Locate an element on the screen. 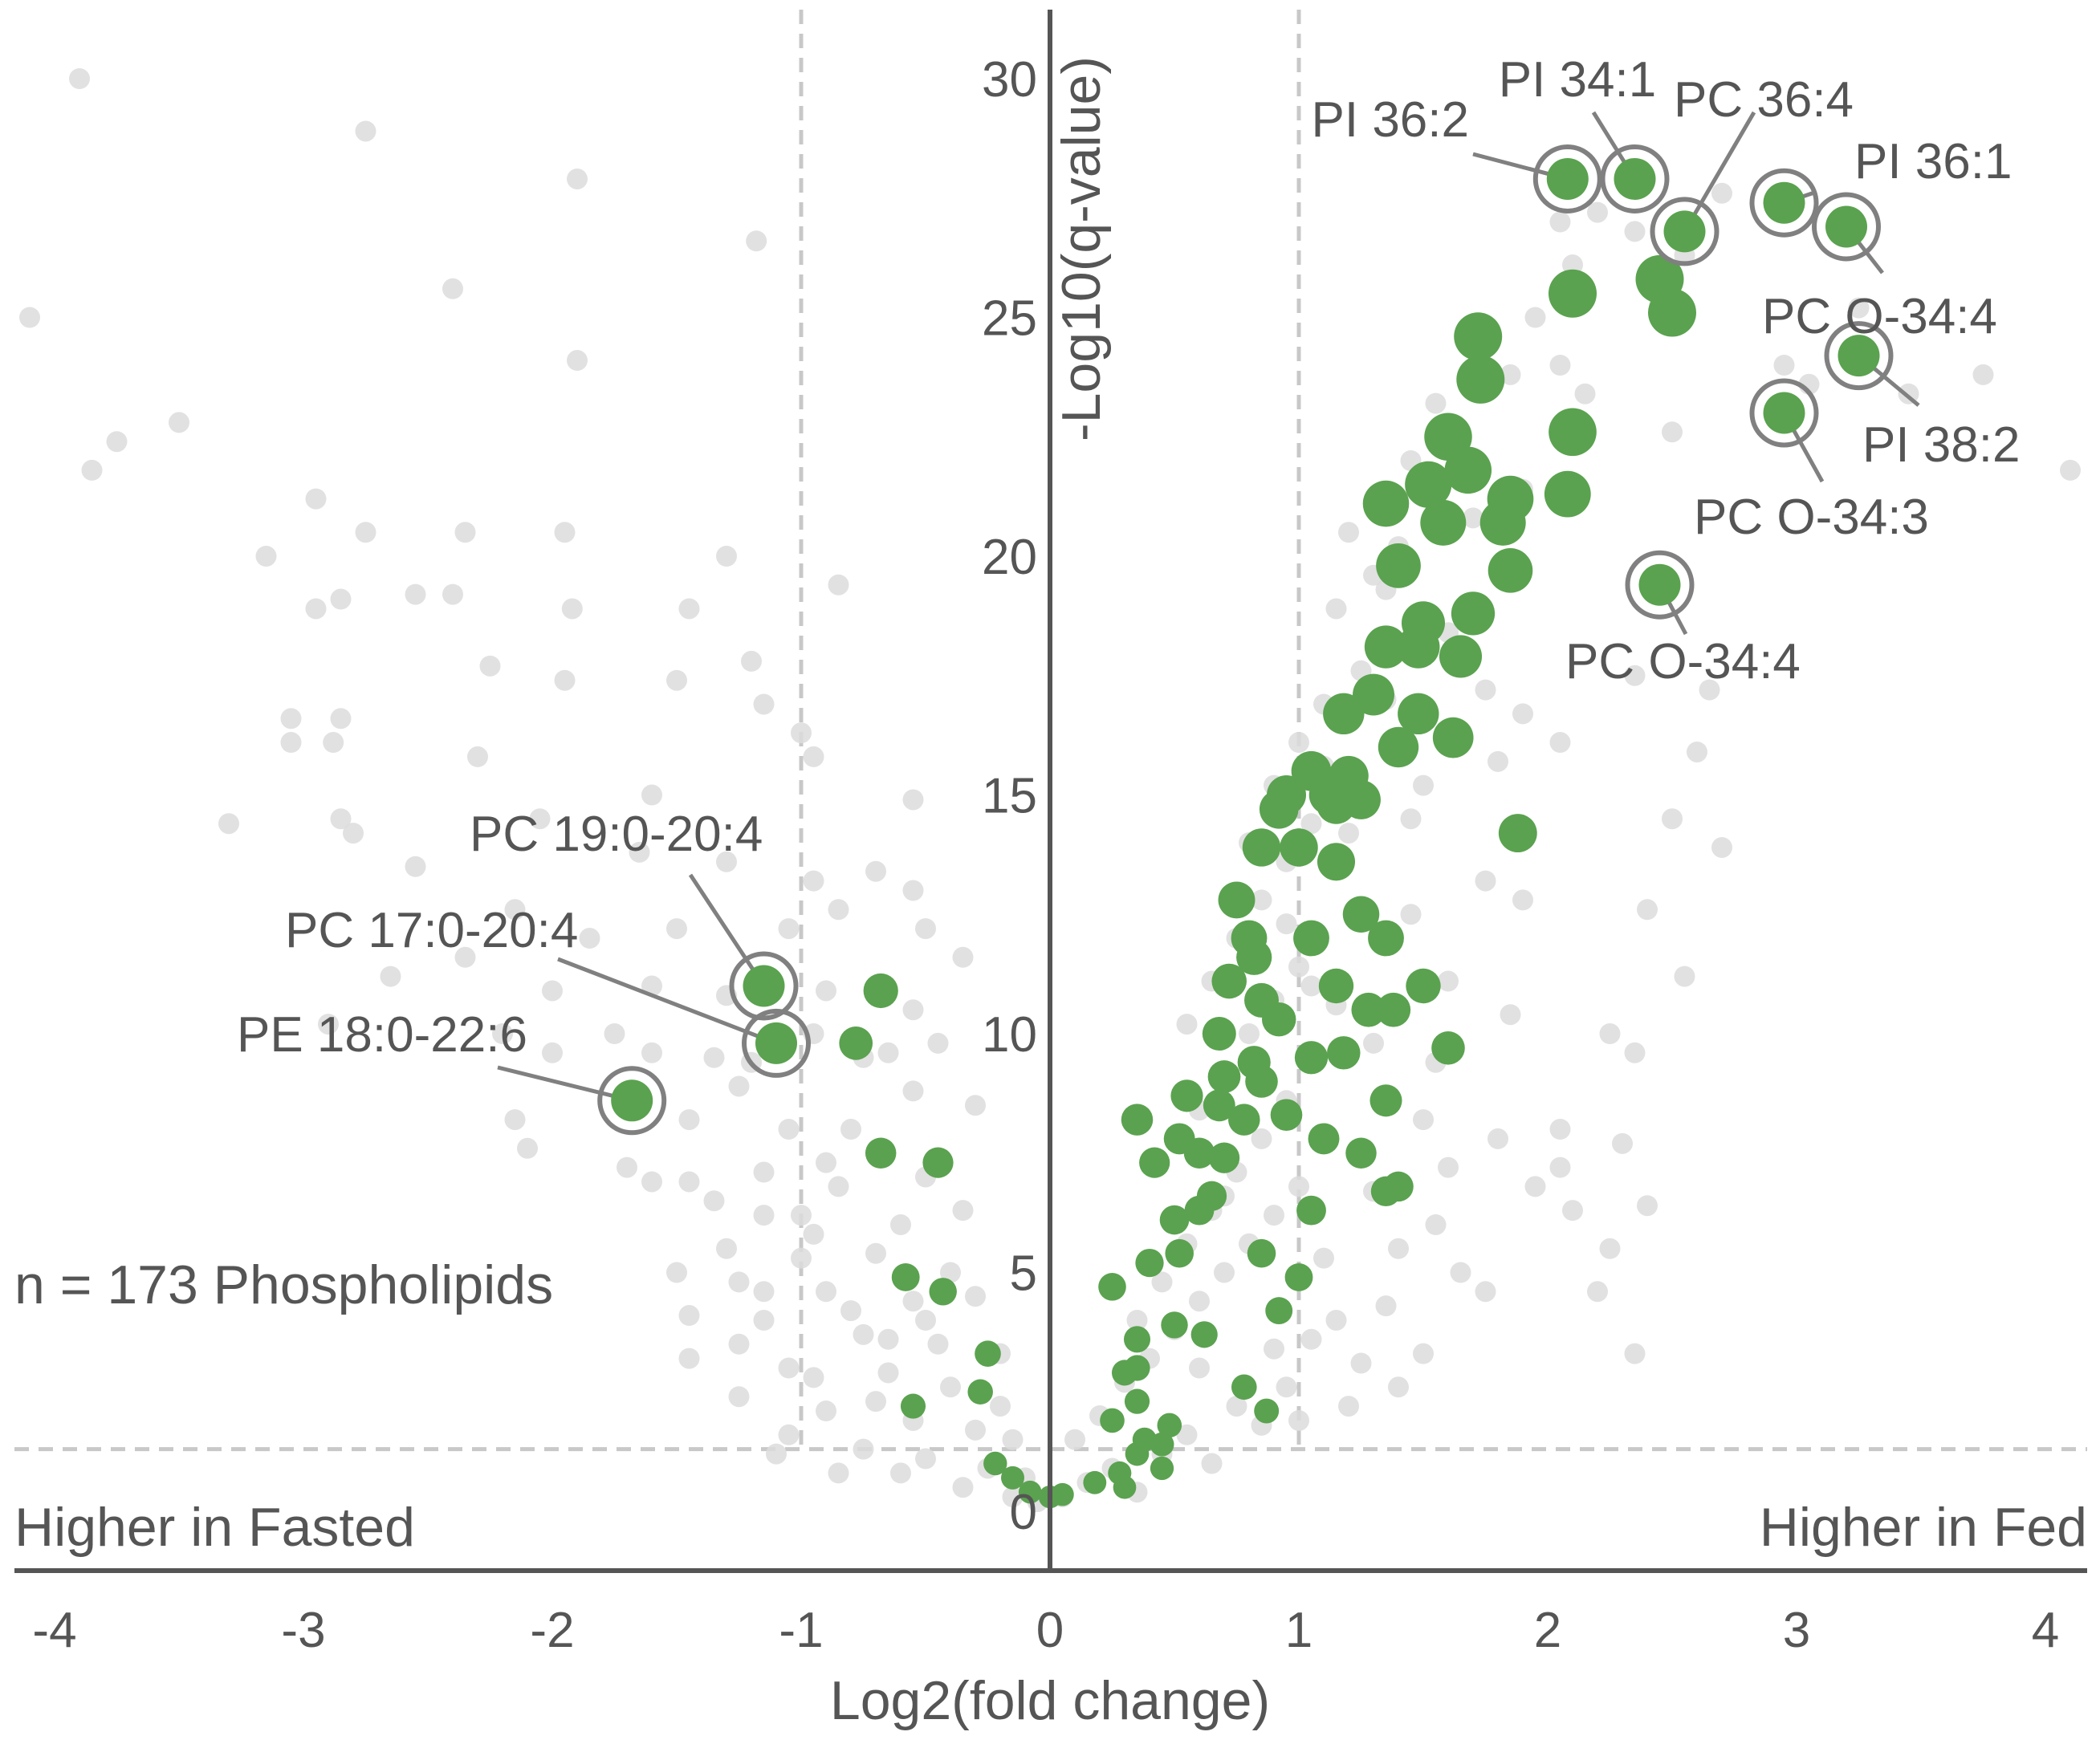 The width and height of the screenshot is (2100, 1748). lipid-label: PI 36:2 is located at coordinates (1390, 120).